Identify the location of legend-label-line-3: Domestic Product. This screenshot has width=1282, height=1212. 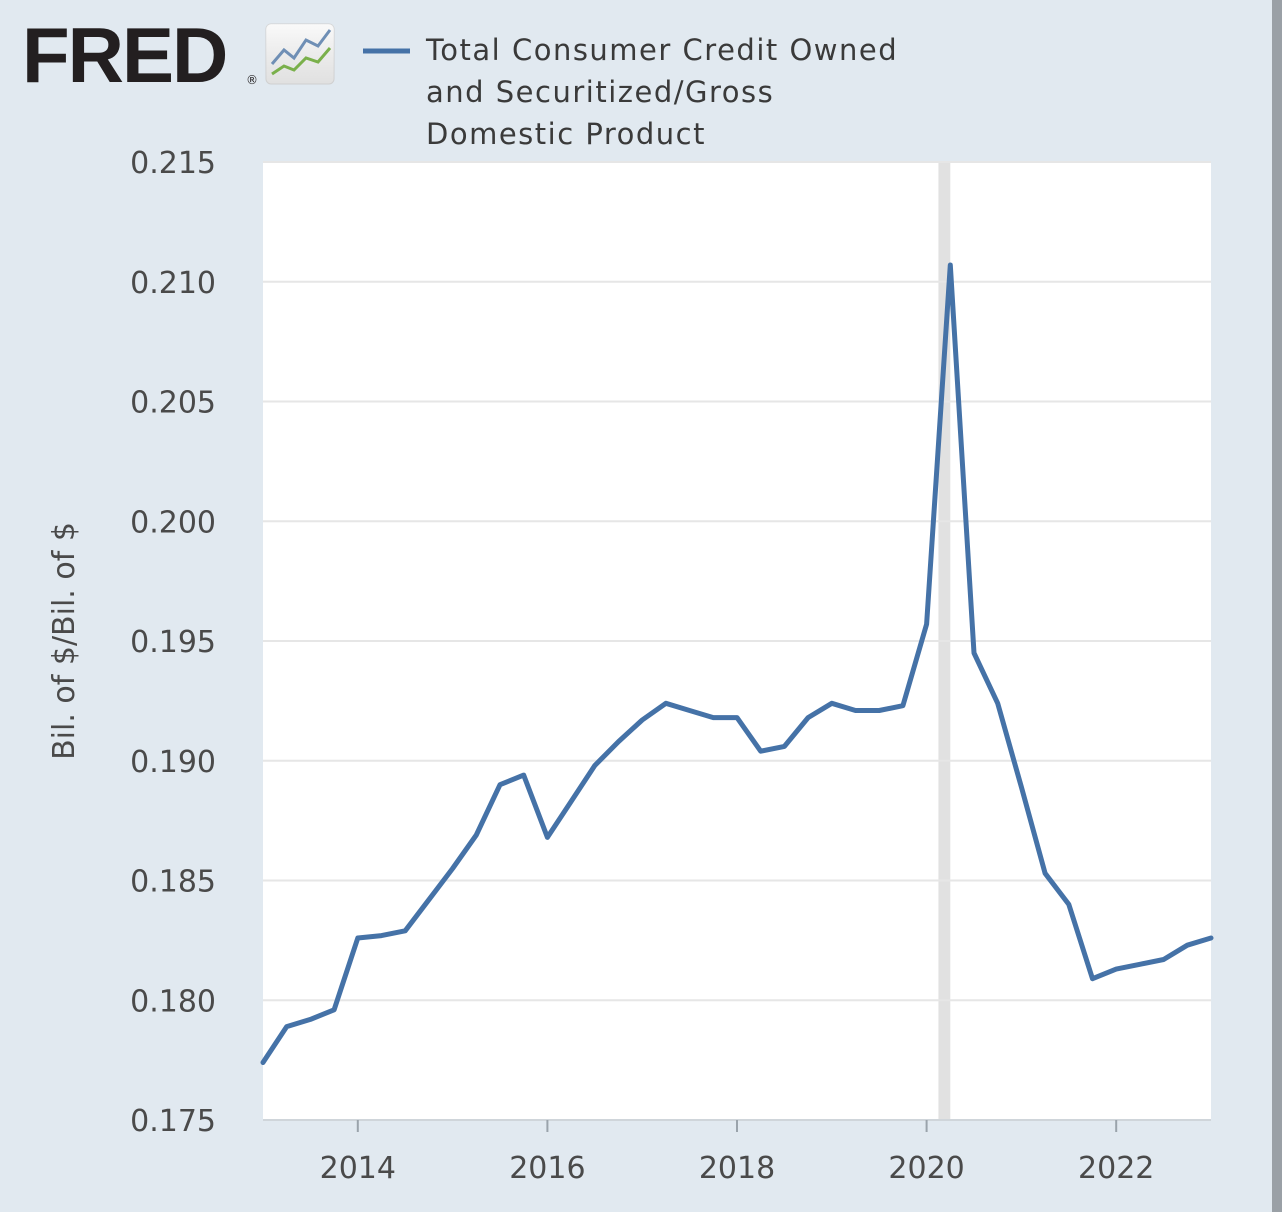
(566, 134).